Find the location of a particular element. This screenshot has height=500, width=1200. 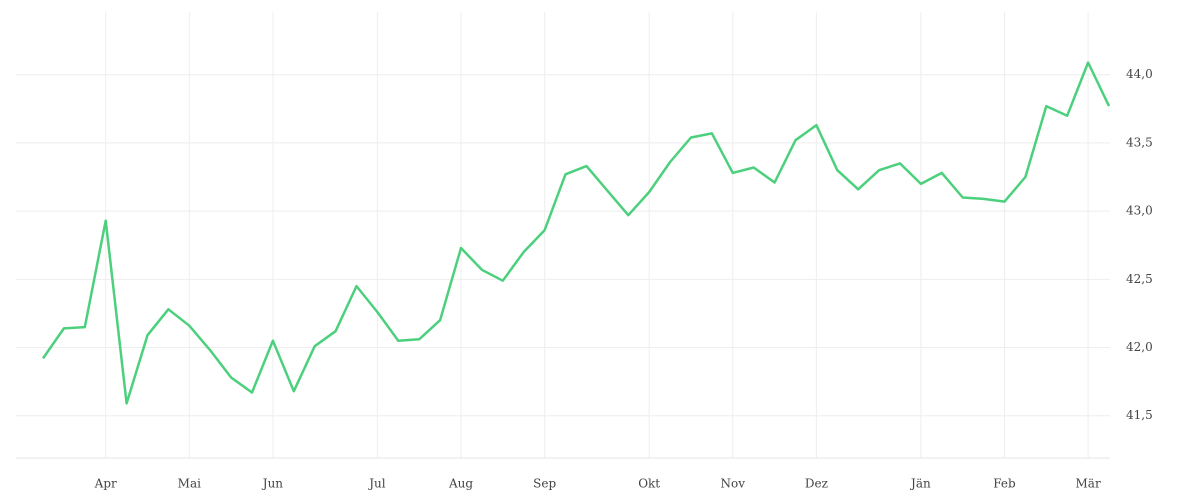

x-tick-label: Feb is located at coordinates (1004, 484).